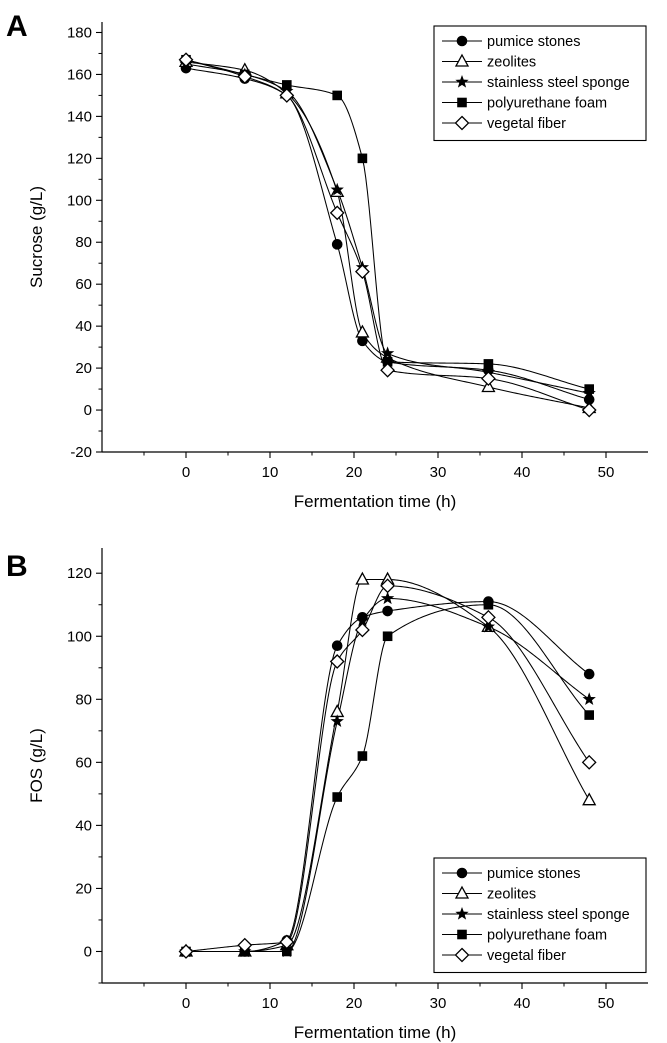  What do you see at coordinates (17, 26) in the screenshot?
I see `panel-label-a: A` at bounding box center [17, 26].